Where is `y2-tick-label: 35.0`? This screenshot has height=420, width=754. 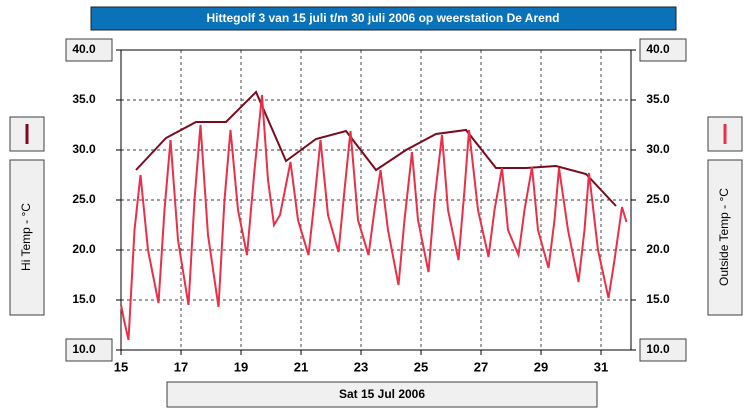 y2-tick-label: 35.0 is located at coordinates (658, 99).